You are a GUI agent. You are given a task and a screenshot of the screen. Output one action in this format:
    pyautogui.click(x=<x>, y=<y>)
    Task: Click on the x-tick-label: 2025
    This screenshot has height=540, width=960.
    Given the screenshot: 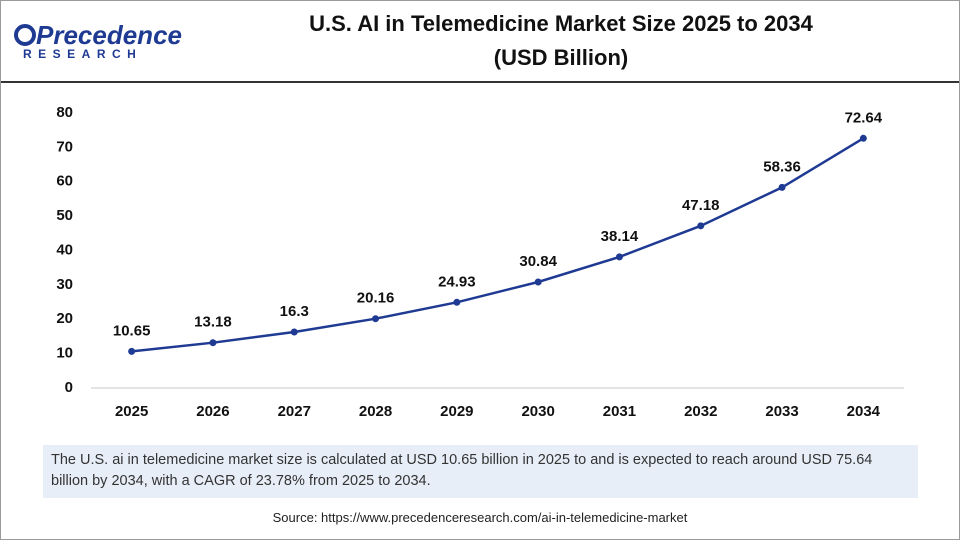 What is the action you would take?
    pyautogui.click(x=131, y=411)
    